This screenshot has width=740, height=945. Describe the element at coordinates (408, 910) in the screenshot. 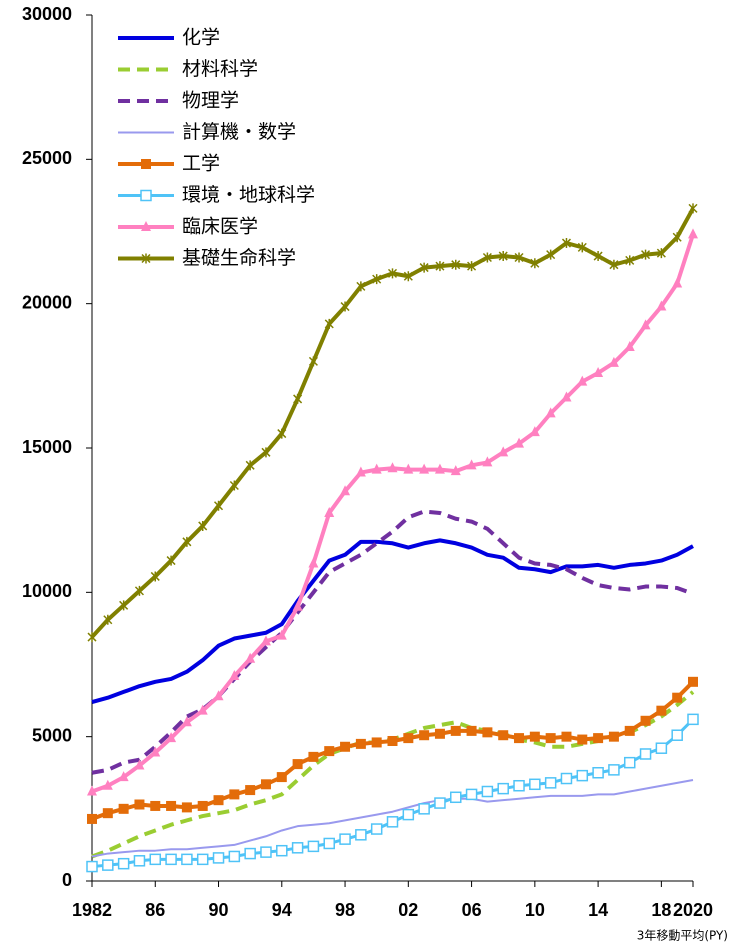

I see `x-tick-label: 02` at that location.